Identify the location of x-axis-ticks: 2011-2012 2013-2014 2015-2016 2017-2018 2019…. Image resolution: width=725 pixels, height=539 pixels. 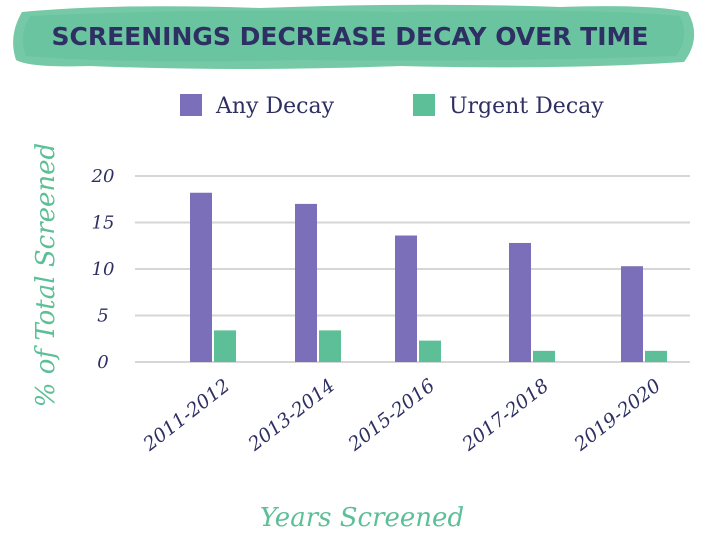
(401, 415).